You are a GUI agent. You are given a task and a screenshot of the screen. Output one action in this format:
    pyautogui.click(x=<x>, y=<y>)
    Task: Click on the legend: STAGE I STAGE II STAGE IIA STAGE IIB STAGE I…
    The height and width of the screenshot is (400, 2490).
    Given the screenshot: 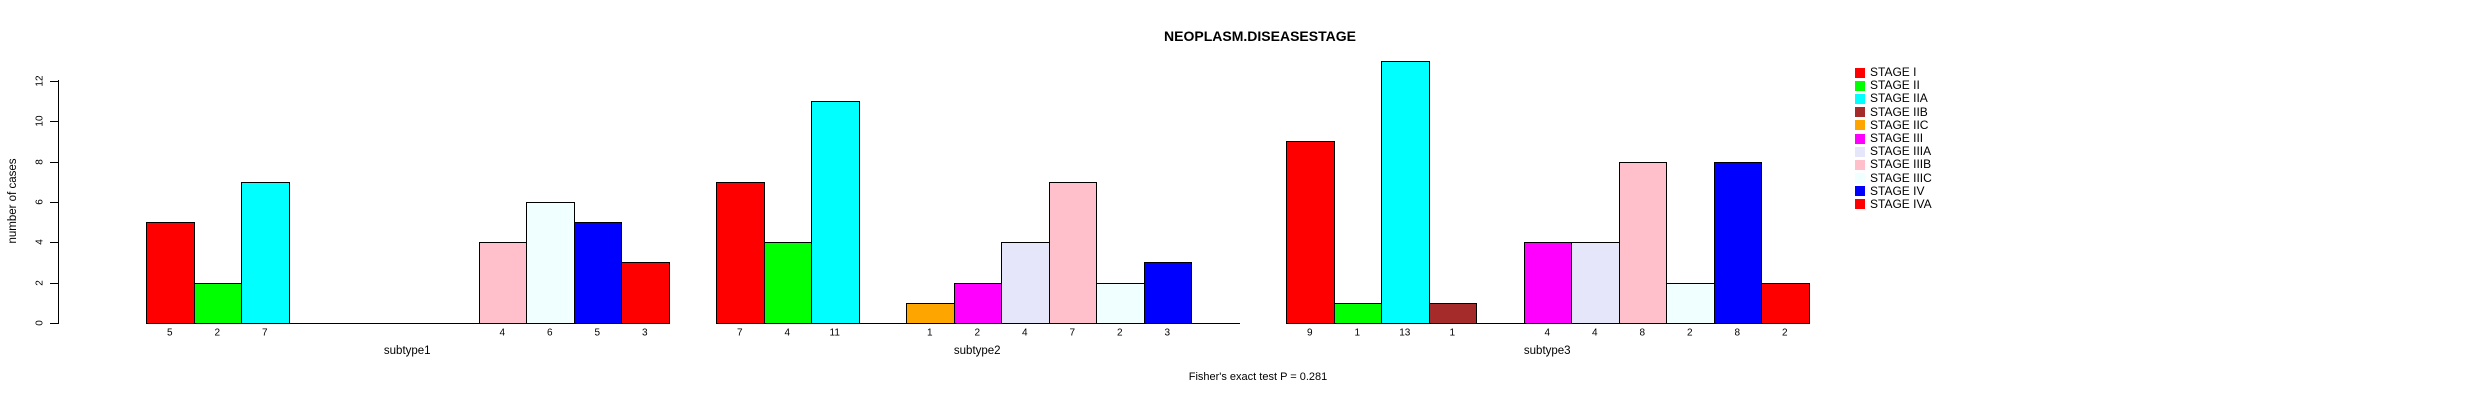 What is the action you would take?
    pyautogui.click(x=1893, y=138)
    